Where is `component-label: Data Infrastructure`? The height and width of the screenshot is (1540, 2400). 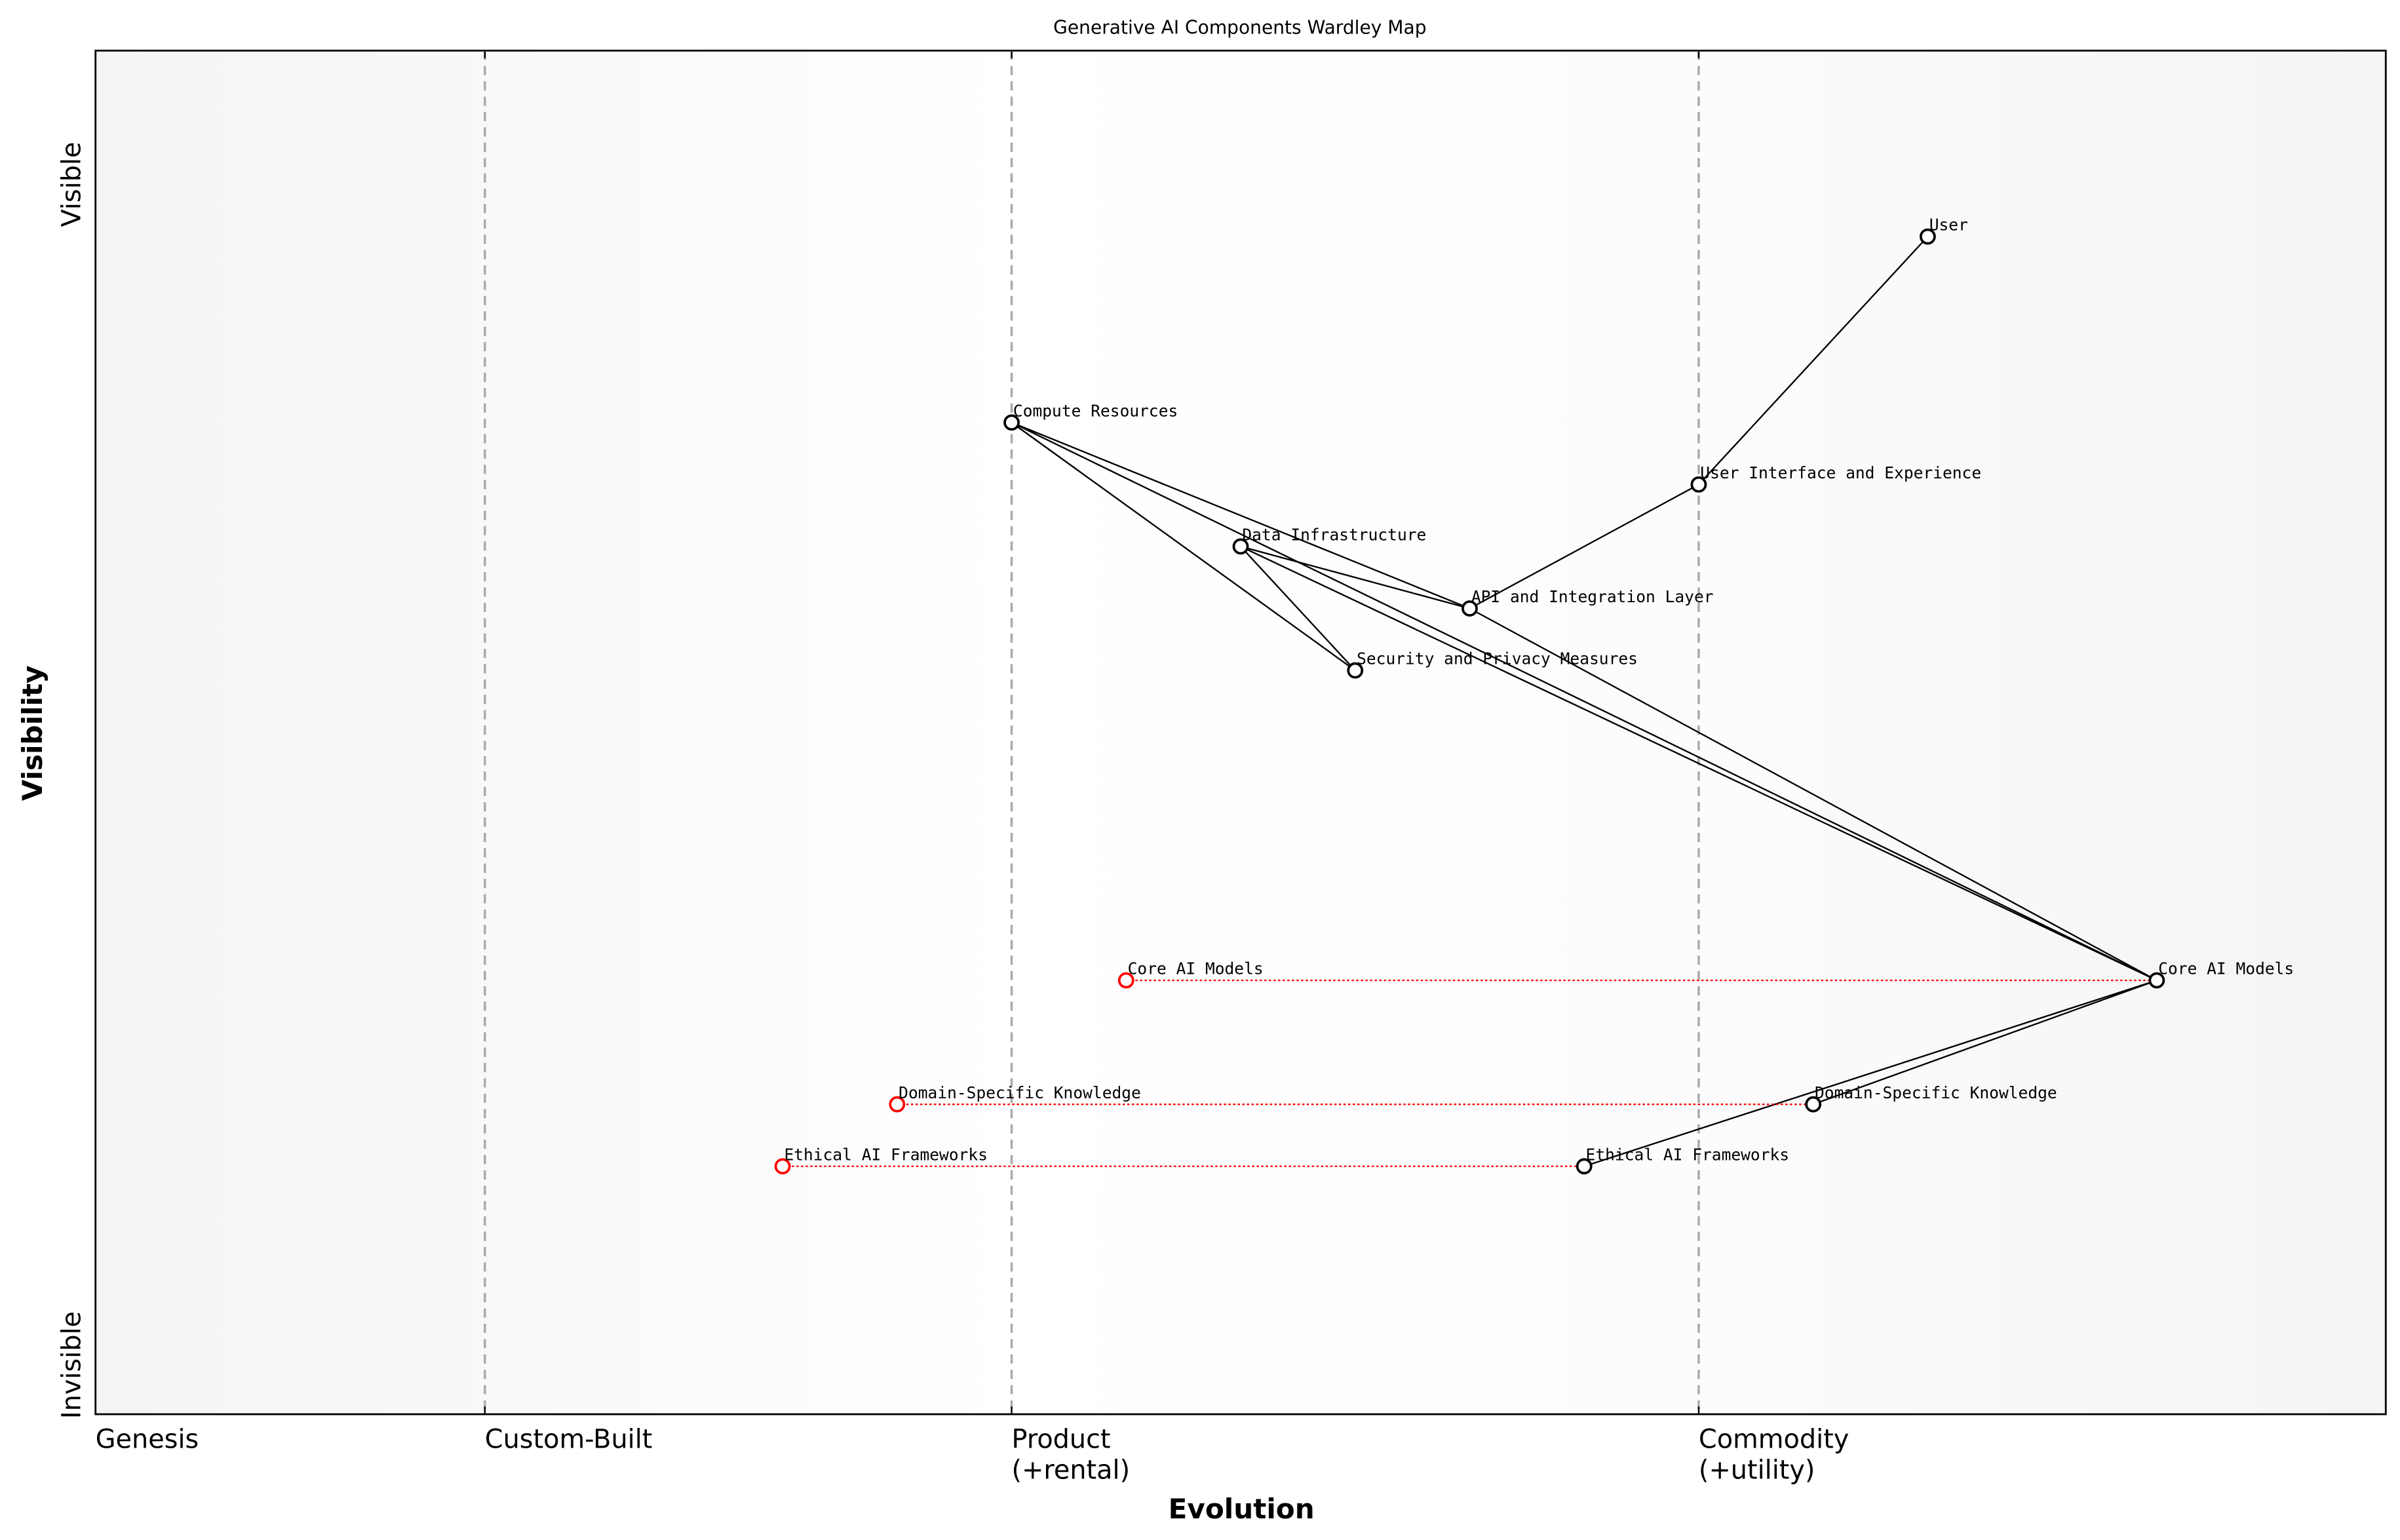 component-label: Data Infrastructure is located at coordinates (1334, 535).